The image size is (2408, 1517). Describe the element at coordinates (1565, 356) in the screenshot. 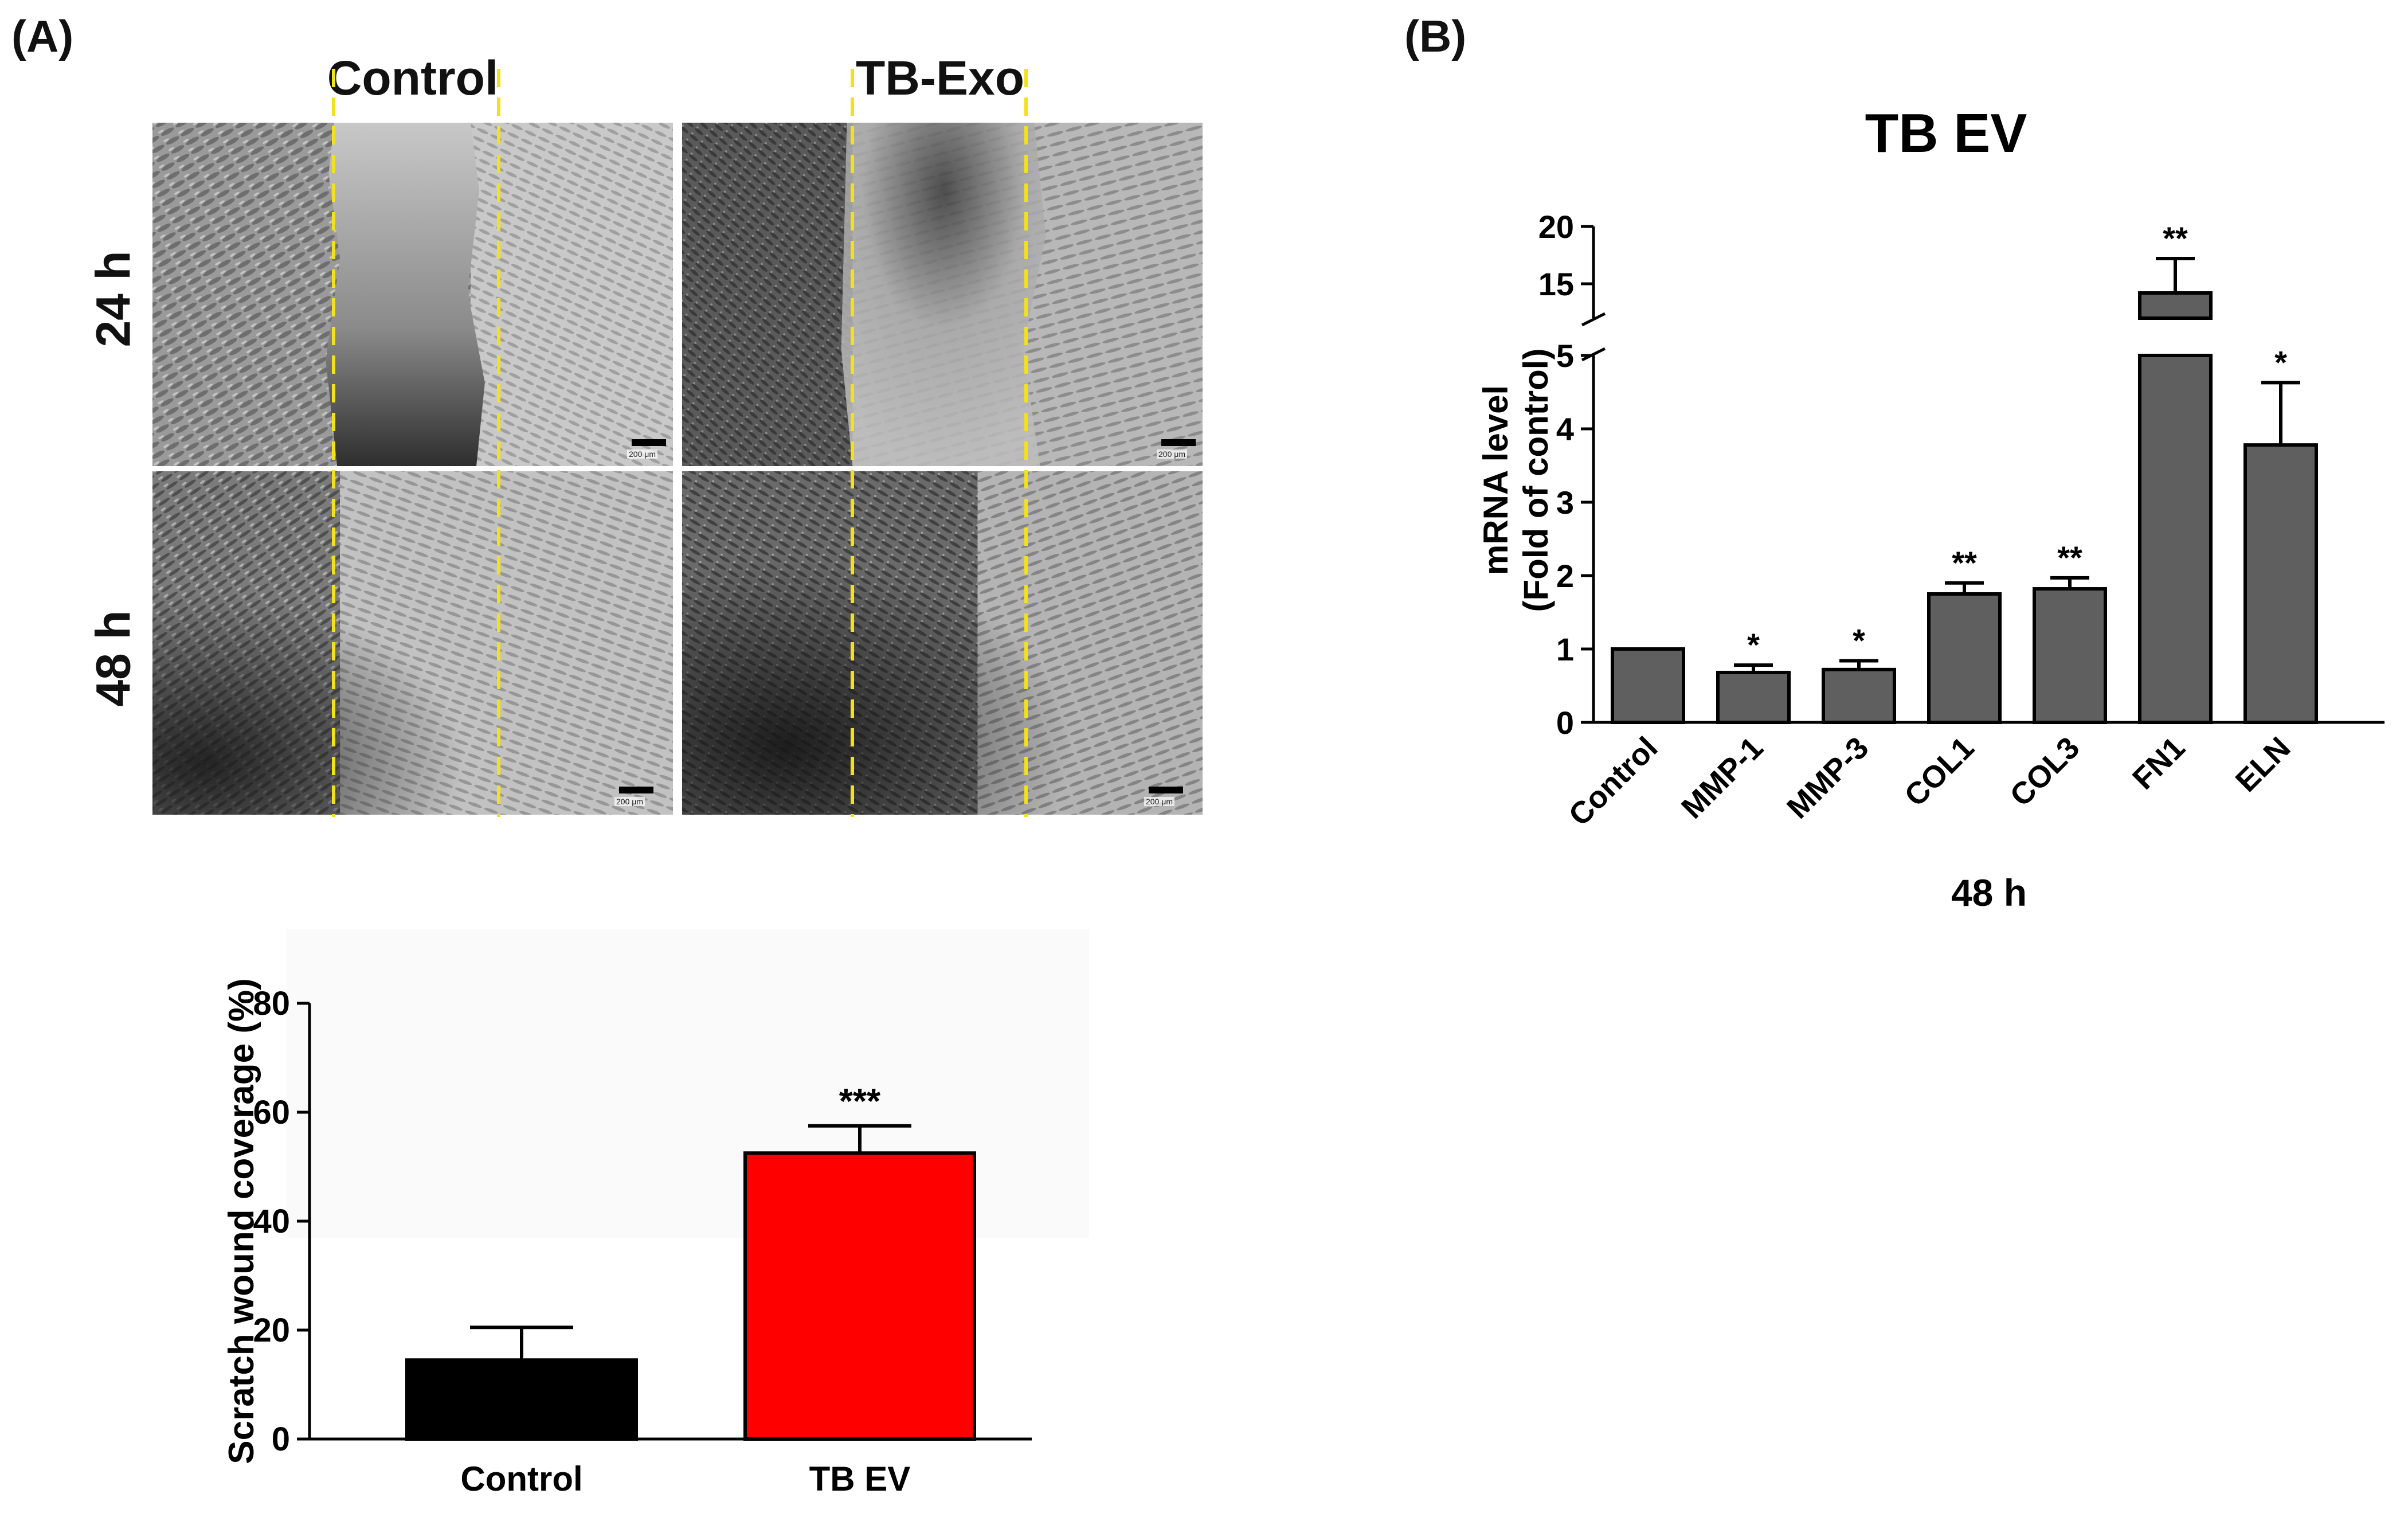

I see `chart-b-y-tick-label: 5` at that location.